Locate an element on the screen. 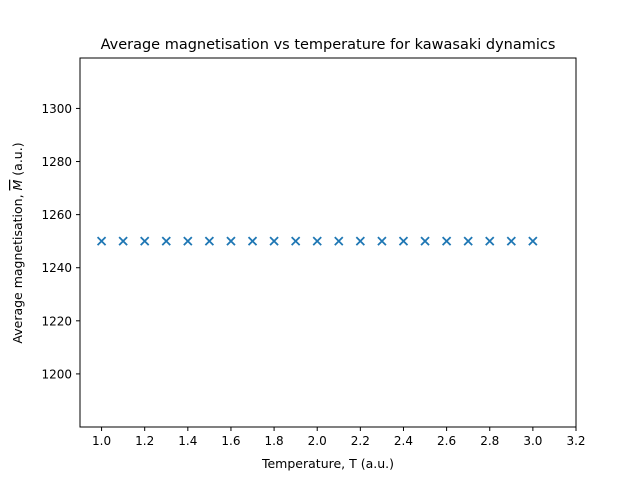  x-tick-label: 2.2 is located at coordinates (360, 441).